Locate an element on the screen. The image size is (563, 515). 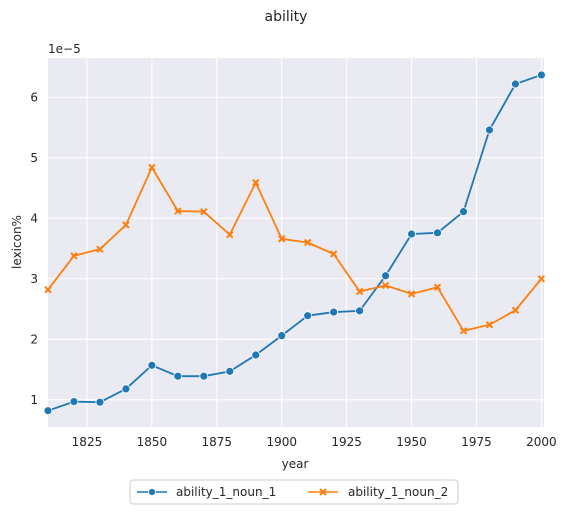
x-tick-label: 1900 is located at coordinates (281, 442).